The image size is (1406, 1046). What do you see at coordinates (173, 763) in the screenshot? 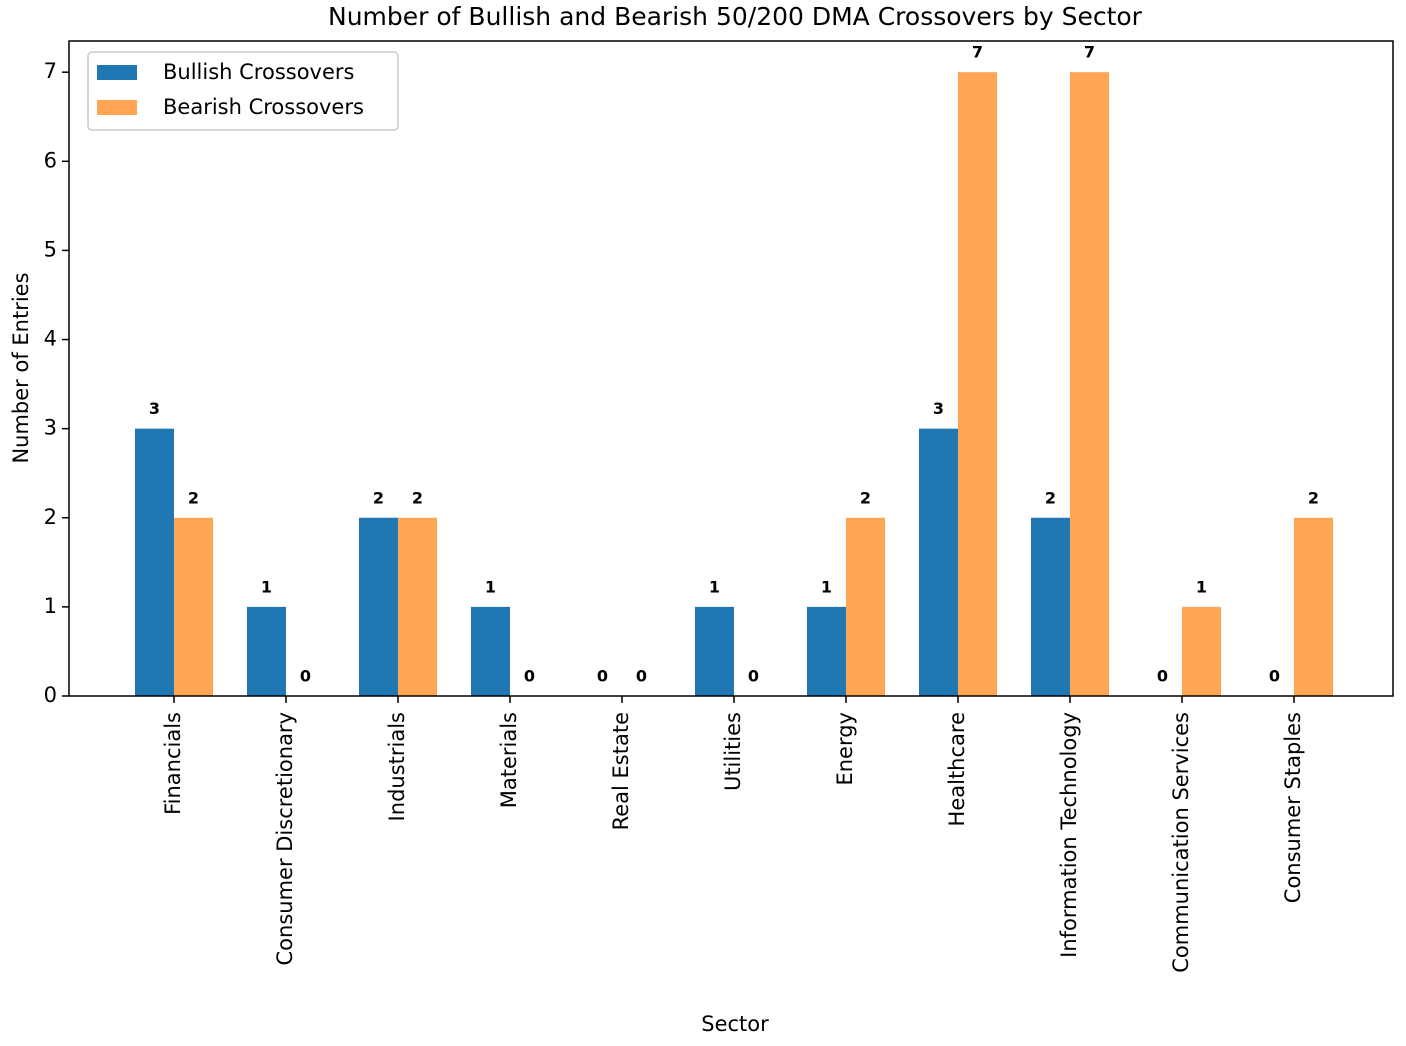
I see `x-tick-label: Financials` at bounding box center [173, 763].